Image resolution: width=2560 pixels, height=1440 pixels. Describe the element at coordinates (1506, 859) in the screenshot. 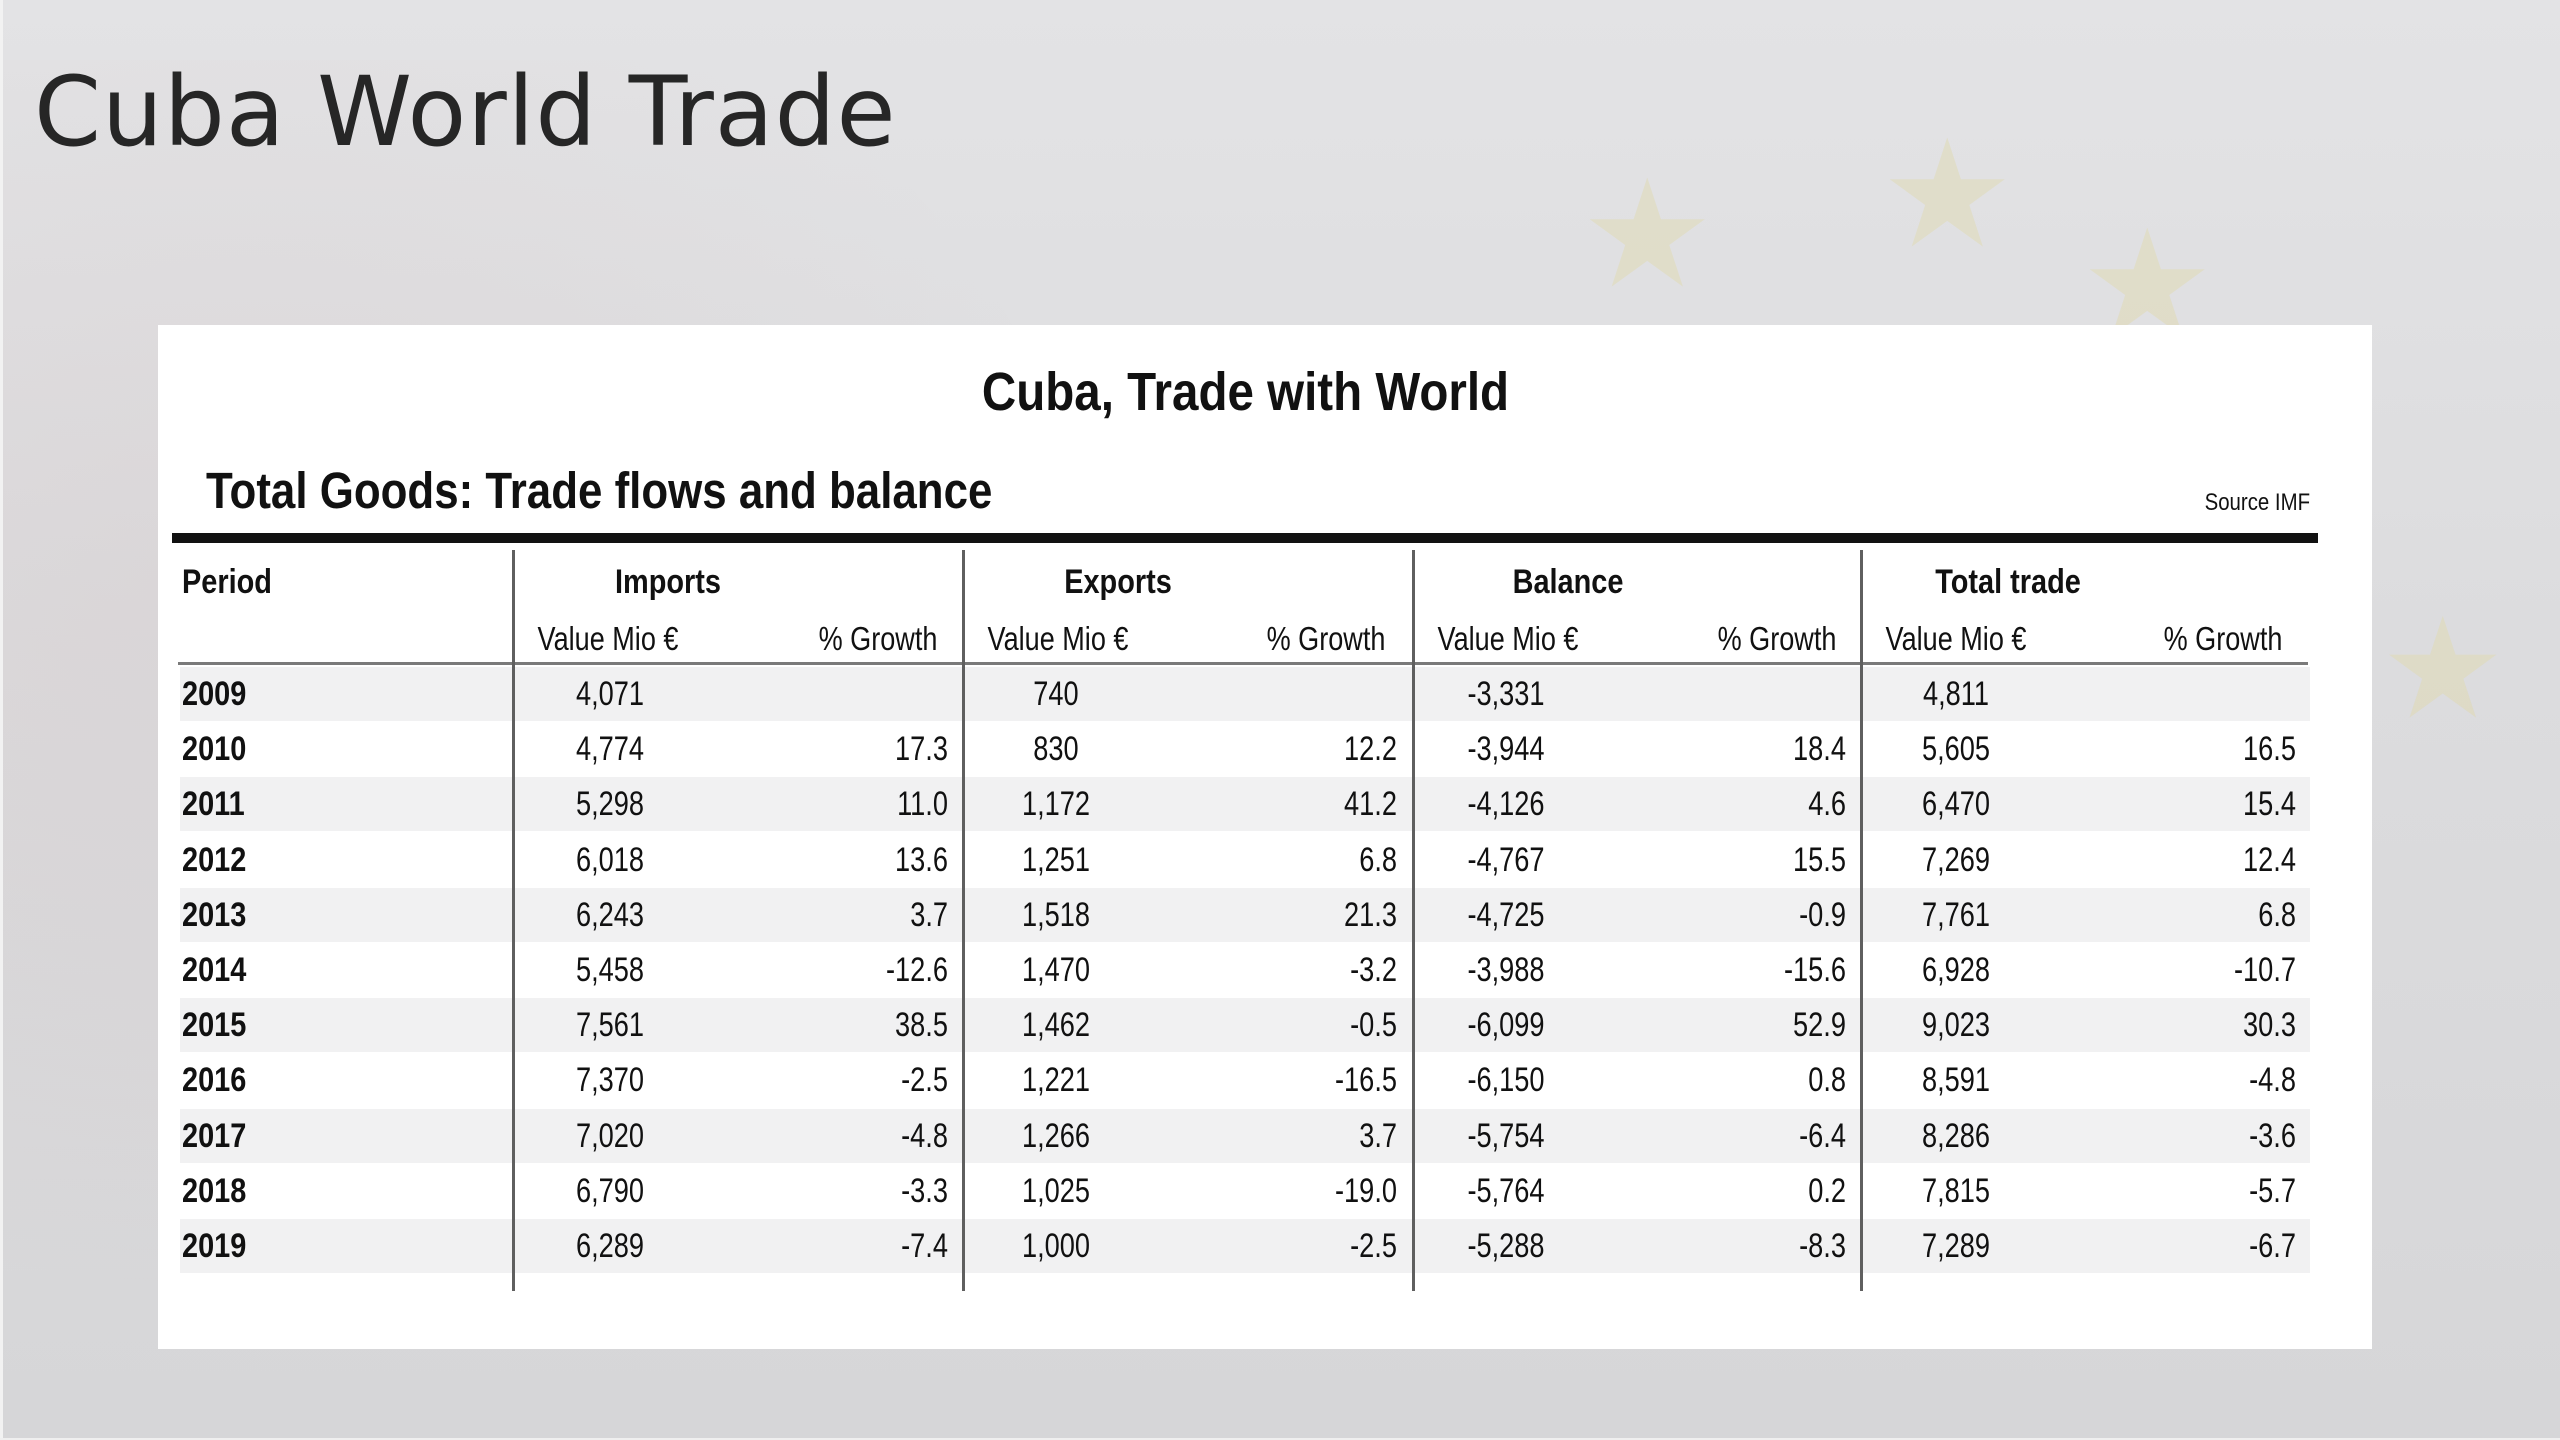

I see `balance-value-cell: -4,767` at that location.